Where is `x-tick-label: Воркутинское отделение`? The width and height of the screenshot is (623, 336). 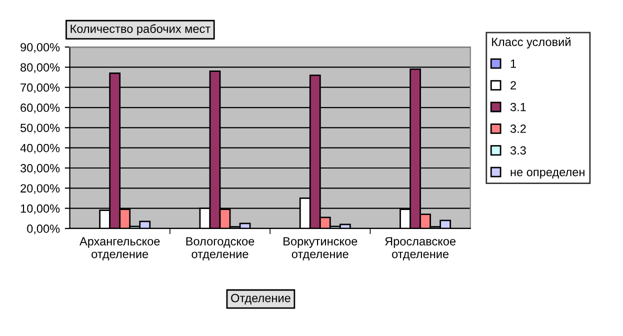 x-tick-label: Воркутинское отделение is located at coordinates (321, 248).